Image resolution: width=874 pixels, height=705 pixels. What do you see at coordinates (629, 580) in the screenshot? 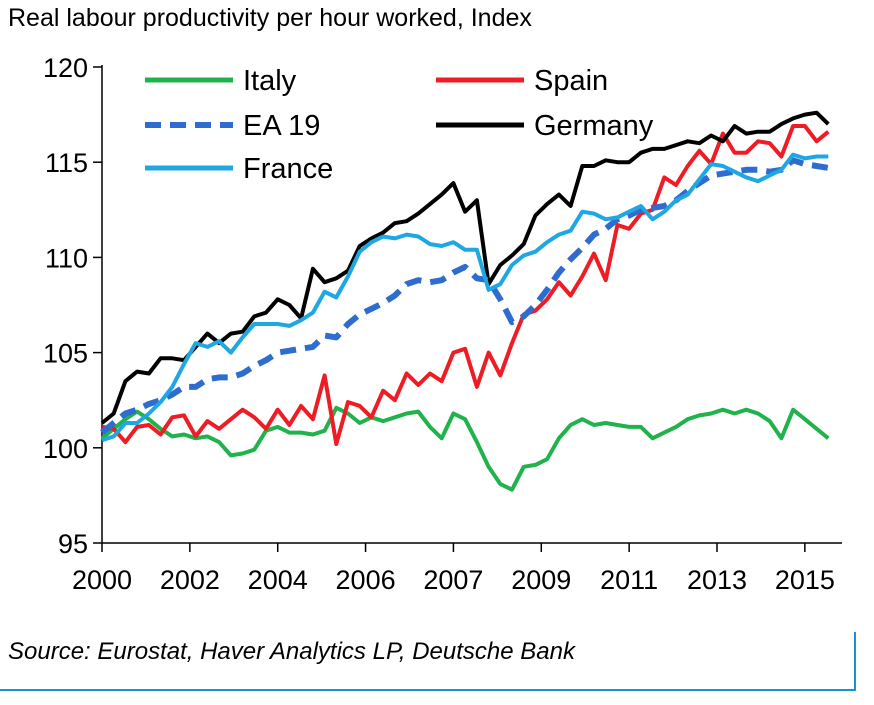
I see `x-tick-label: 2011` at bounding box center [629, 580].